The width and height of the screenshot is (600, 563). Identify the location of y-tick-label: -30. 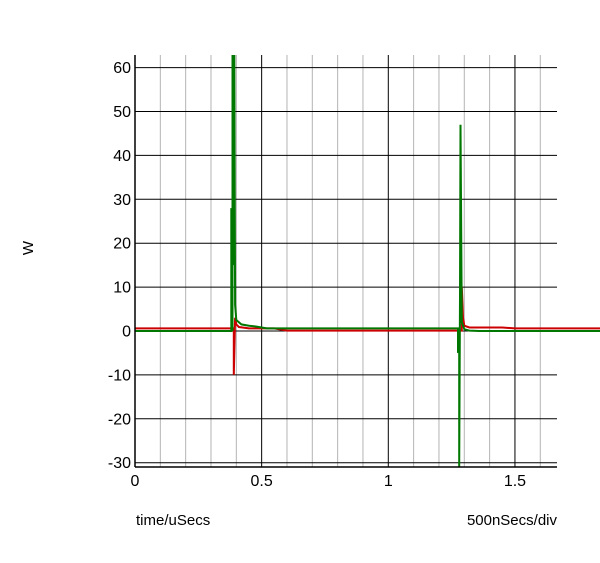
(119, 463).